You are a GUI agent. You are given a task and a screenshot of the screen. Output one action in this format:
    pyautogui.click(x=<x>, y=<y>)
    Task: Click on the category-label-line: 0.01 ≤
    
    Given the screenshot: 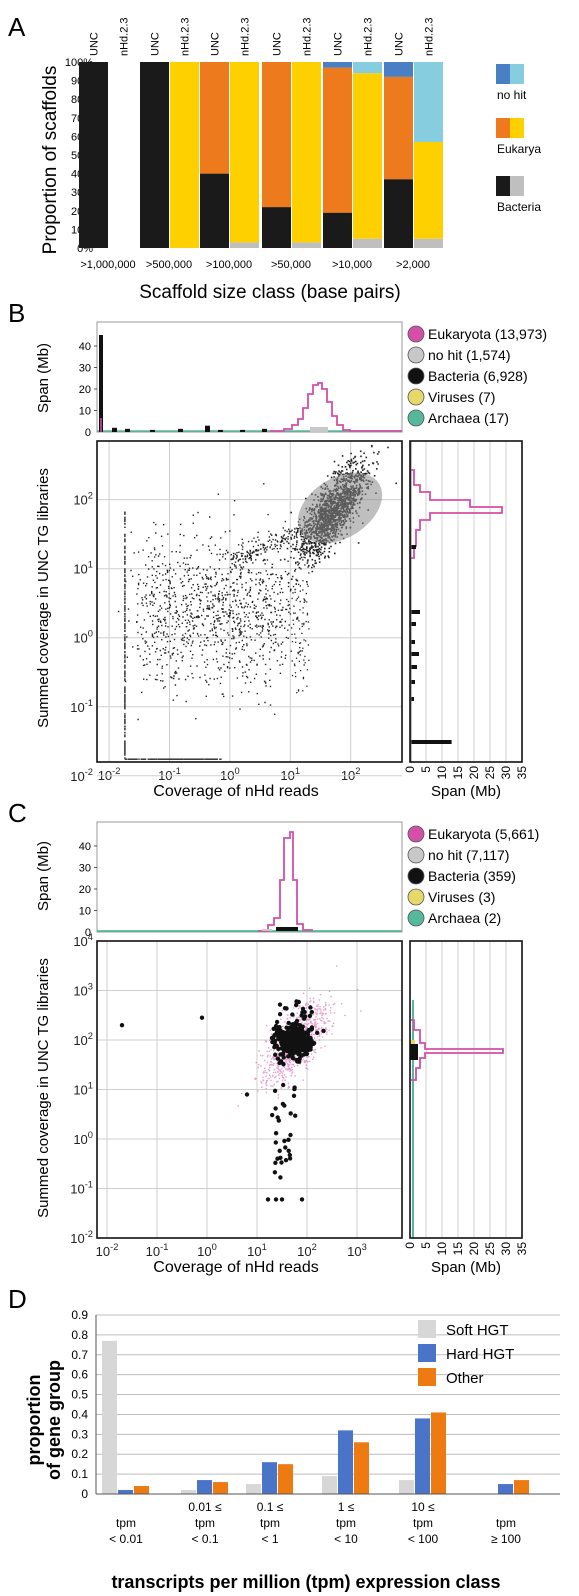 What is the action you would take?
    pyautogui.click(x=205, y=1507)
    